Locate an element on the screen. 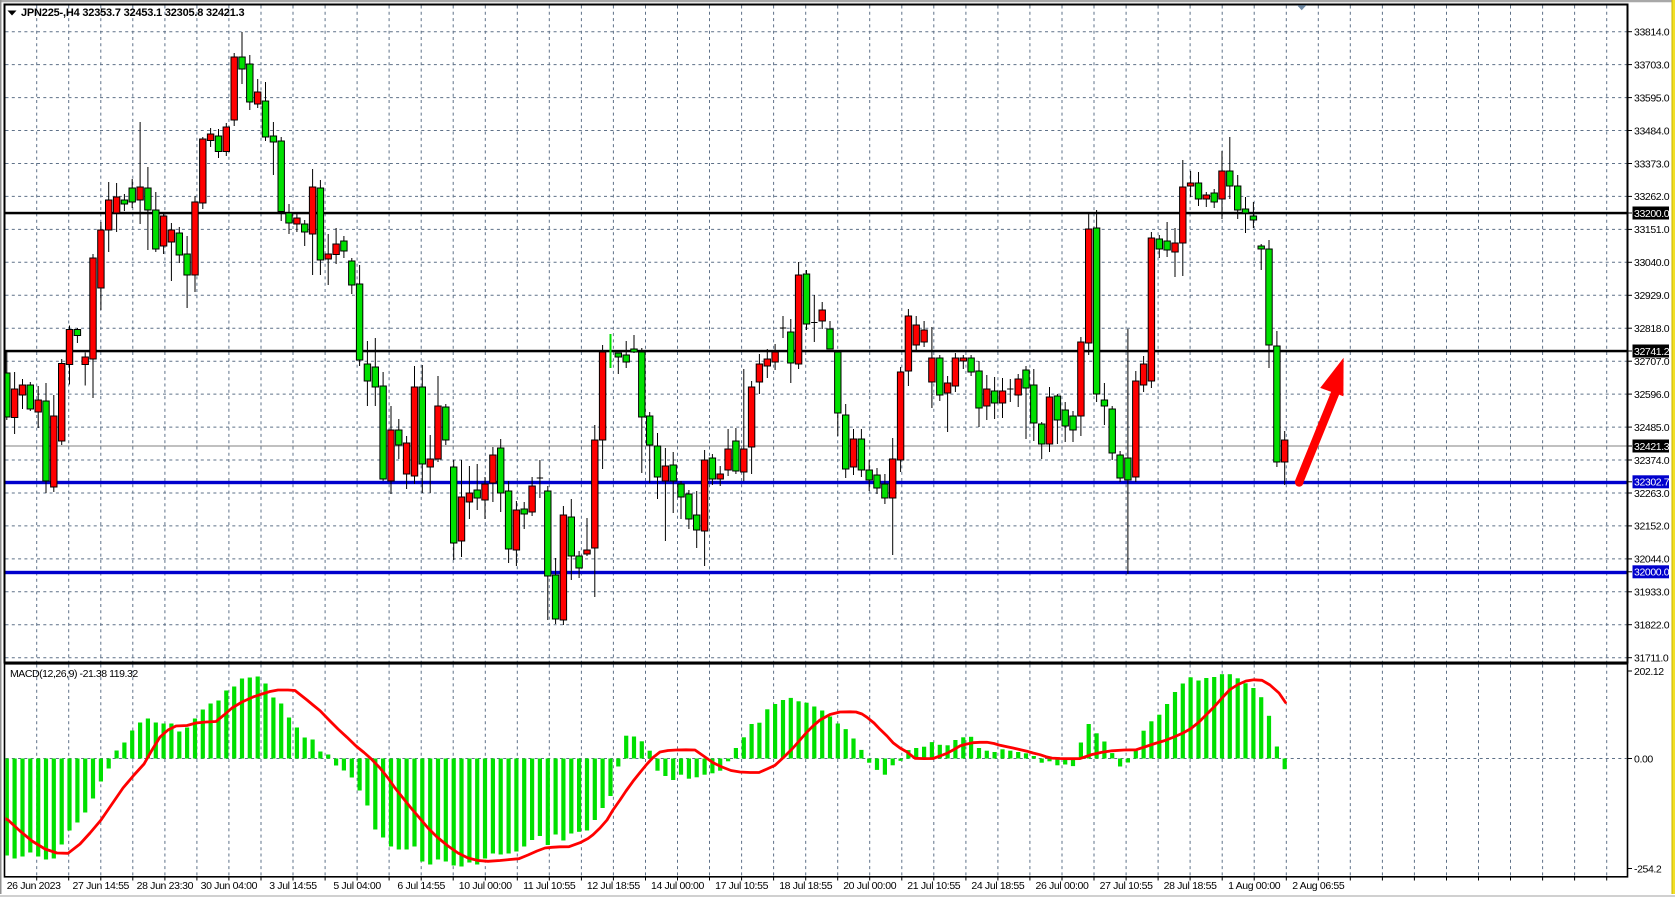 The width and height of the screenshot is (1675, 900). svg-text: 28 Jul 18:55 is located at coordinates (1191, 886).